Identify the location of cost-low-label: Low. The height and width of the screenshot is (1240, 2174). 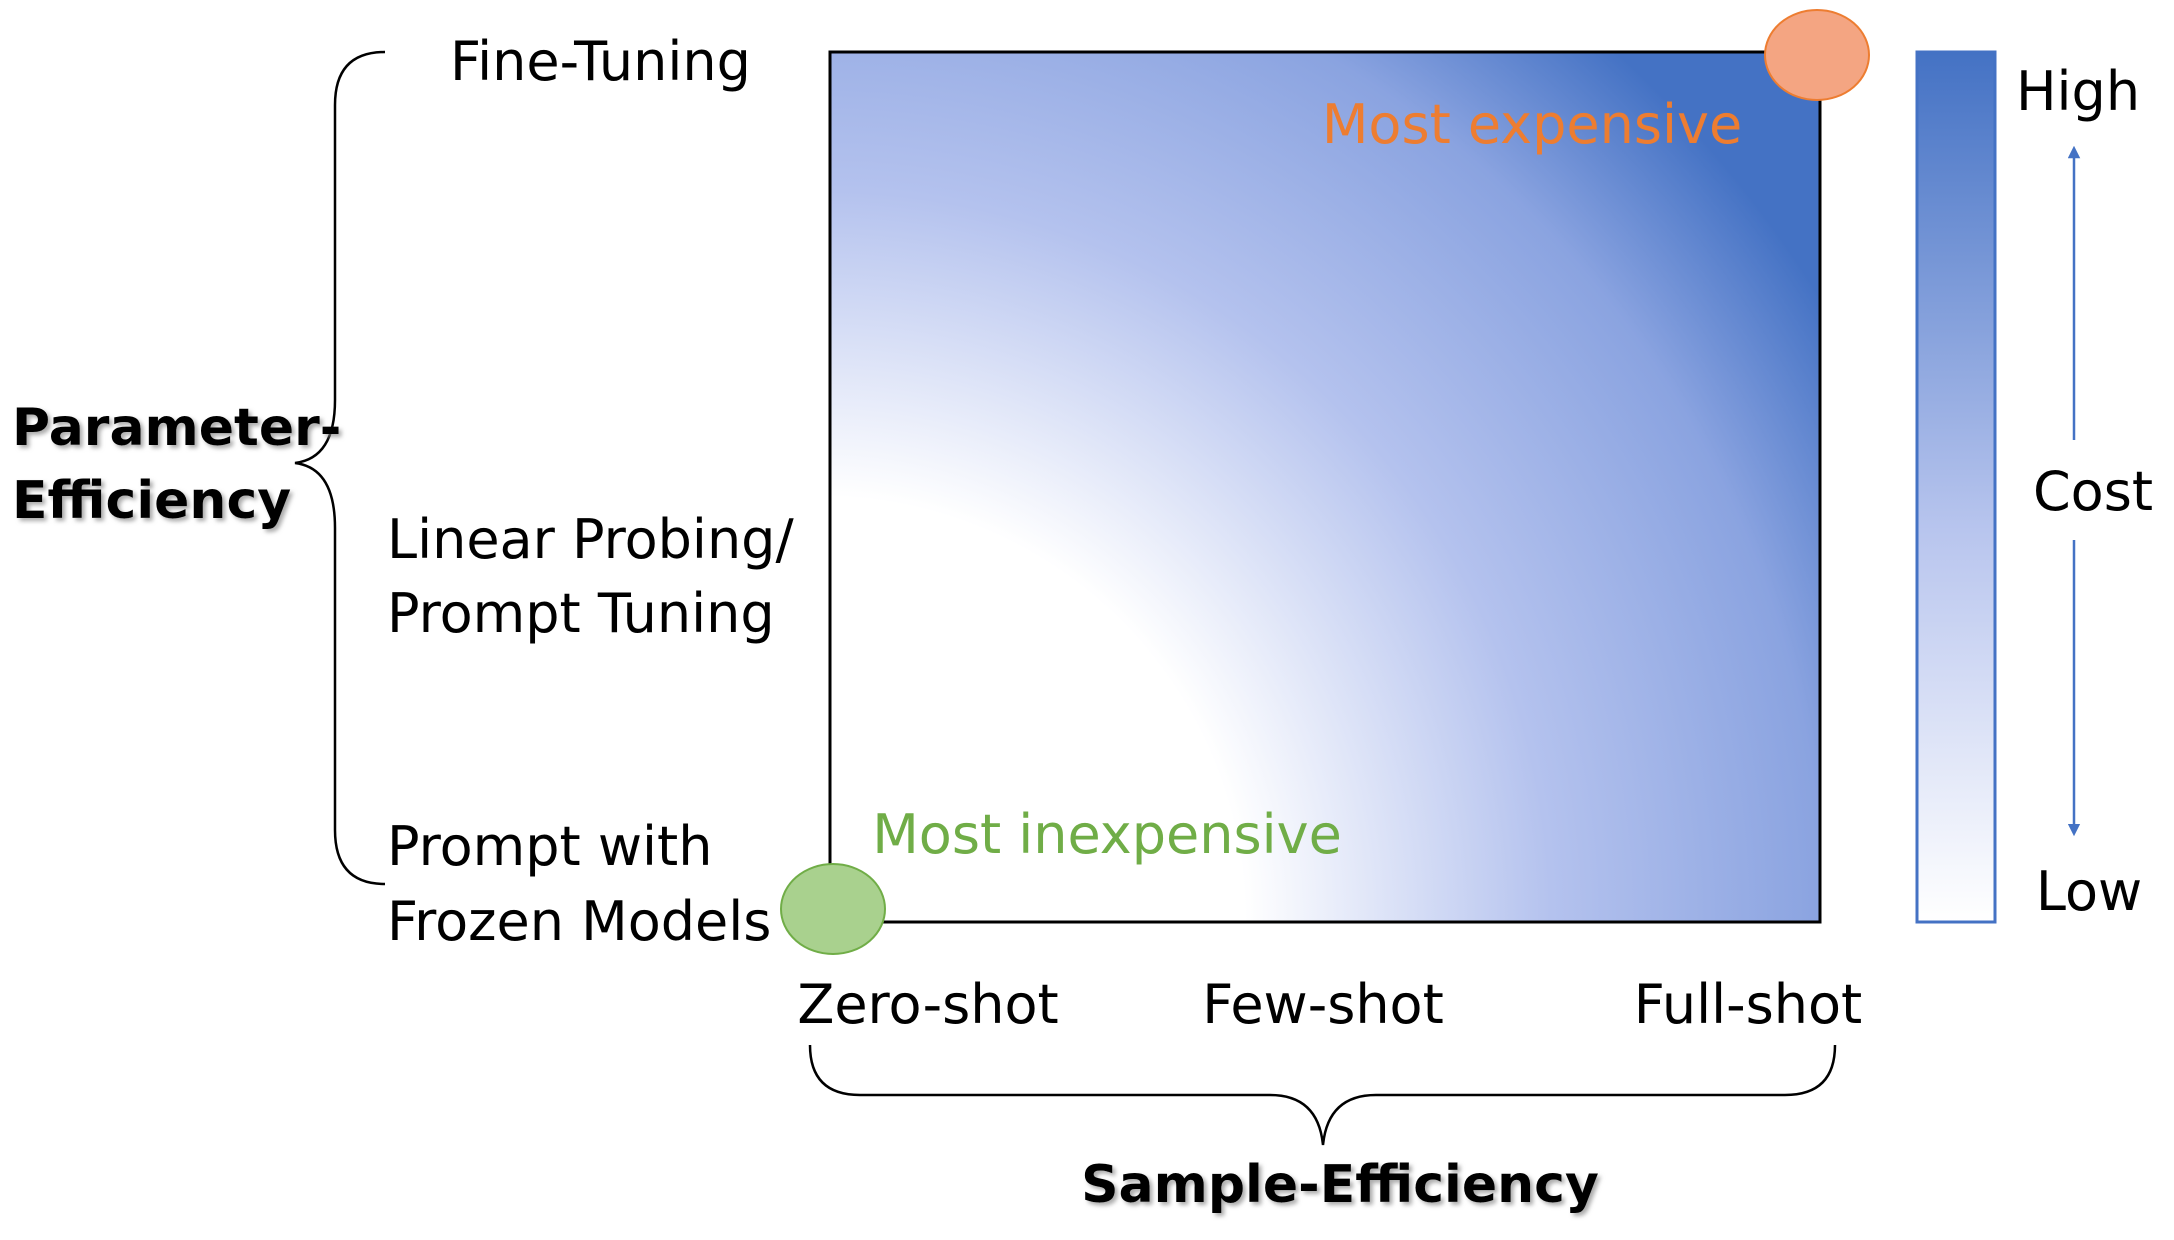
(2089, 891).